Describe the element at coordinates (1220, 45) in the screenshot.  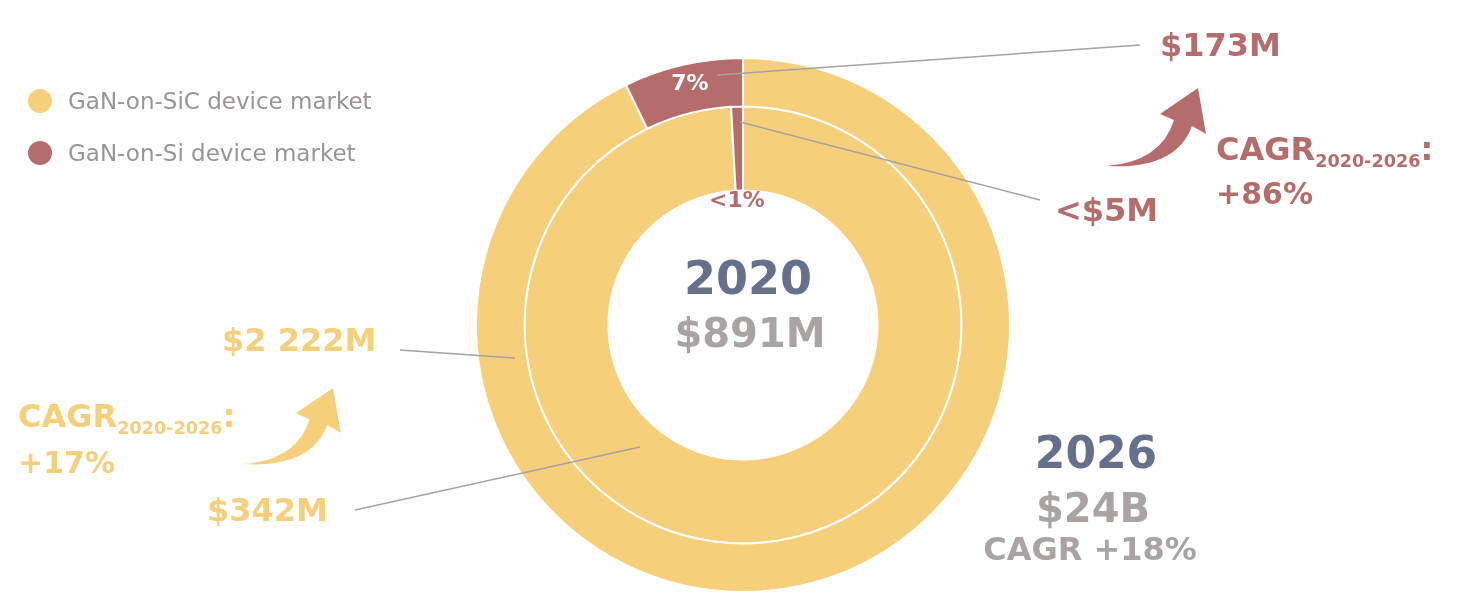
I see `data-label: $173M` at that location.